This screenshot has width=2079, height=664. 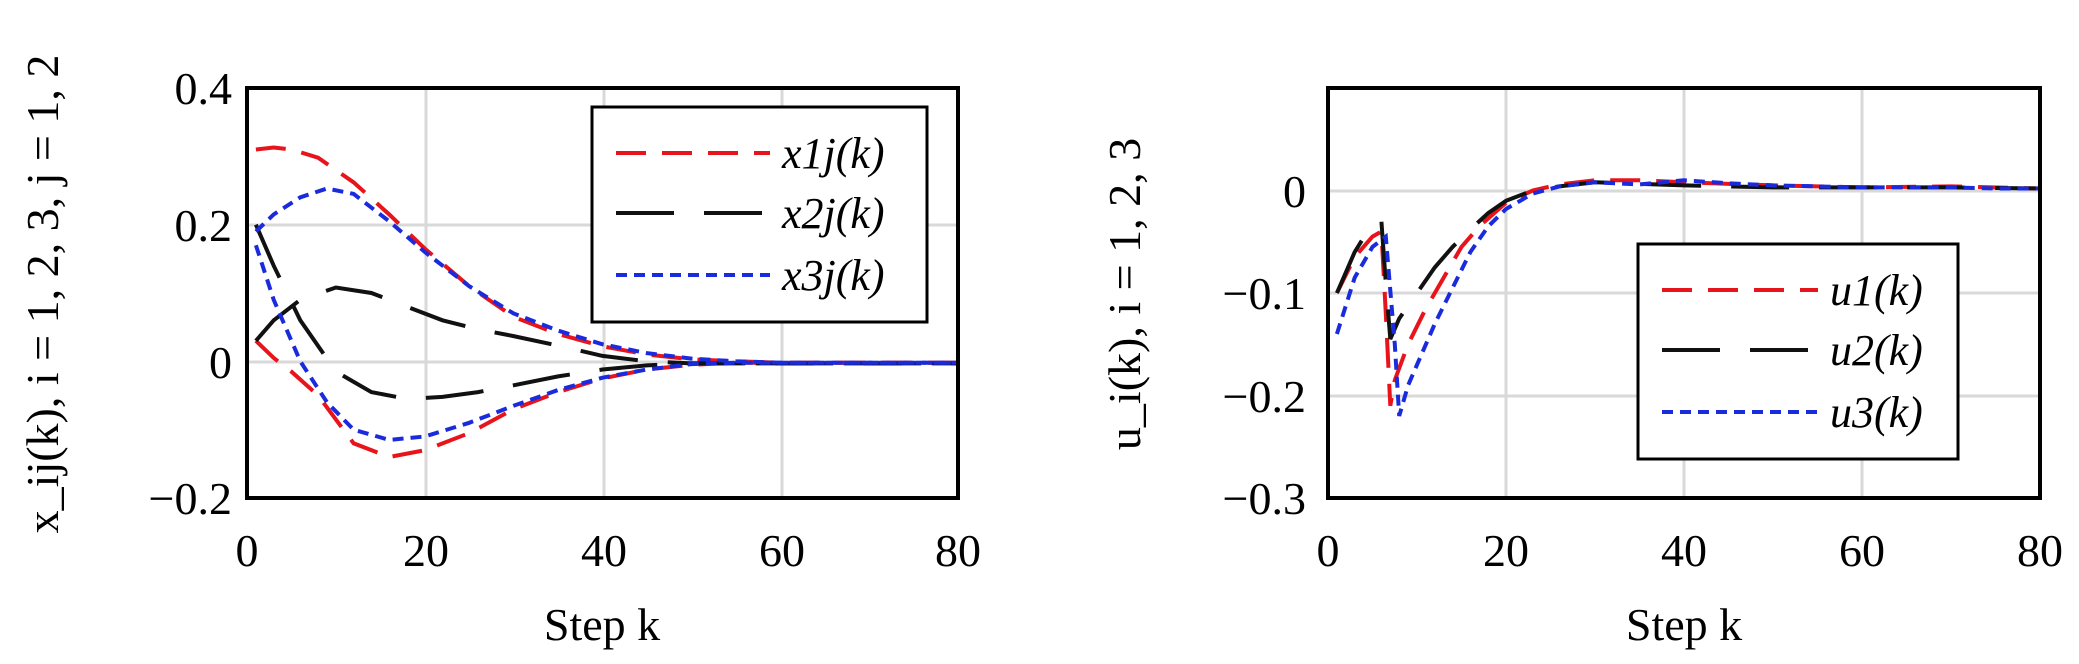 What do you see at coordinates (1876, 350) in the screenshot?
I see `right-legend-label: u2(k)` at bounding box center [1876, 350].